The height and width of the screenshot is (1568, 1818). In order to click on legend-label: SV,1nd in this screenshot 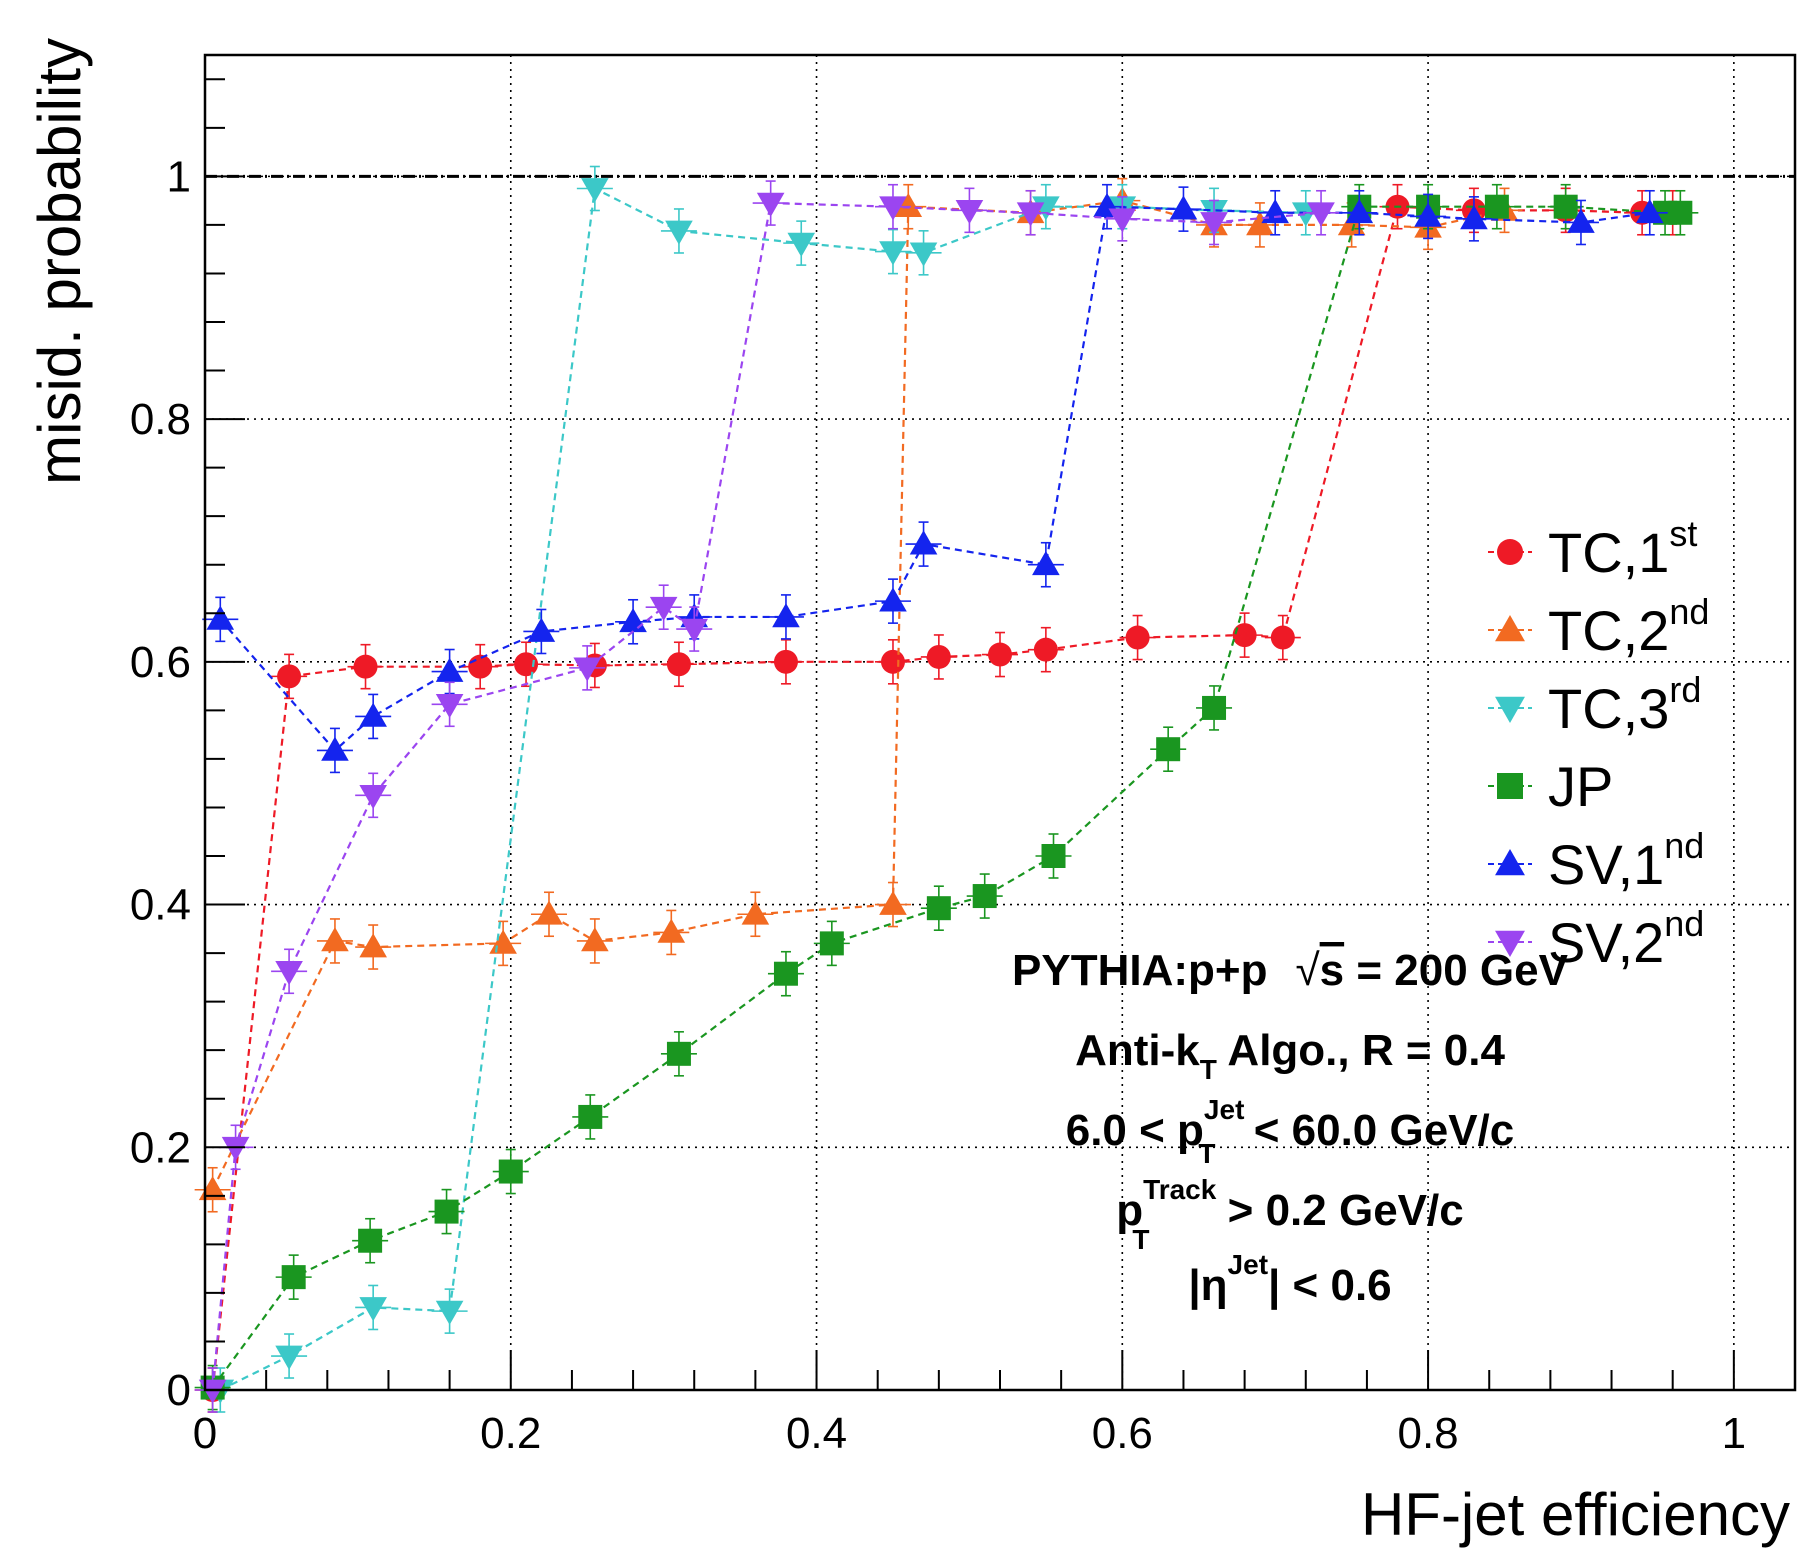, I will do `click(1626, 860)`.